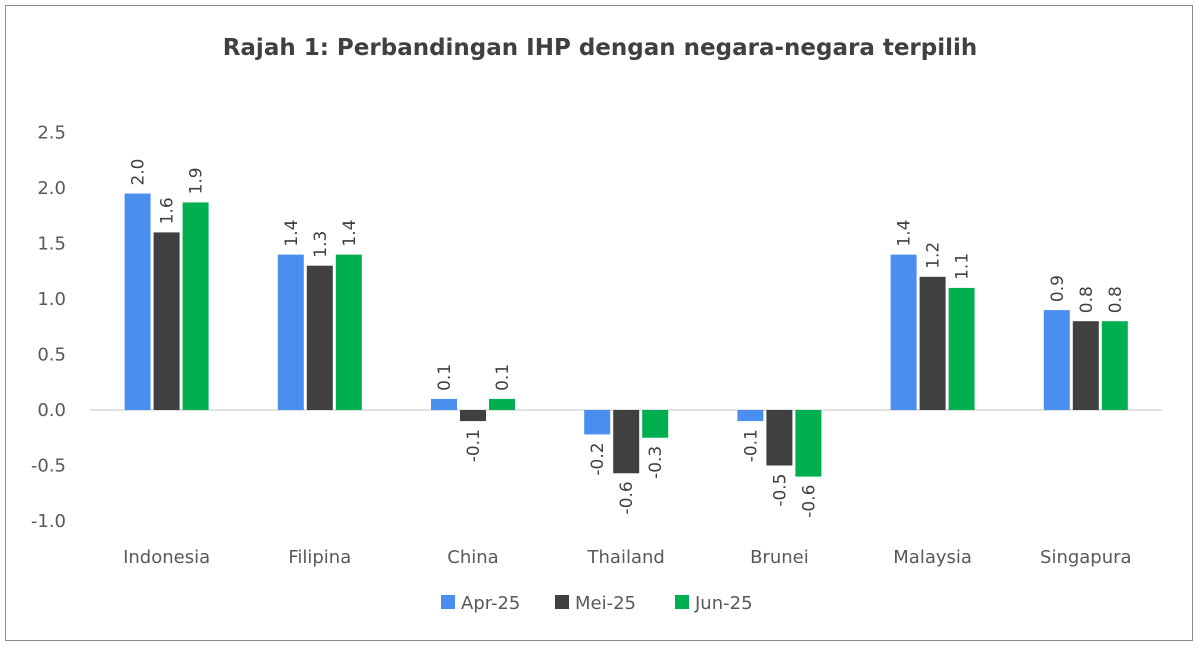  I want to click on data-label: 1.2, so click(934, 255).